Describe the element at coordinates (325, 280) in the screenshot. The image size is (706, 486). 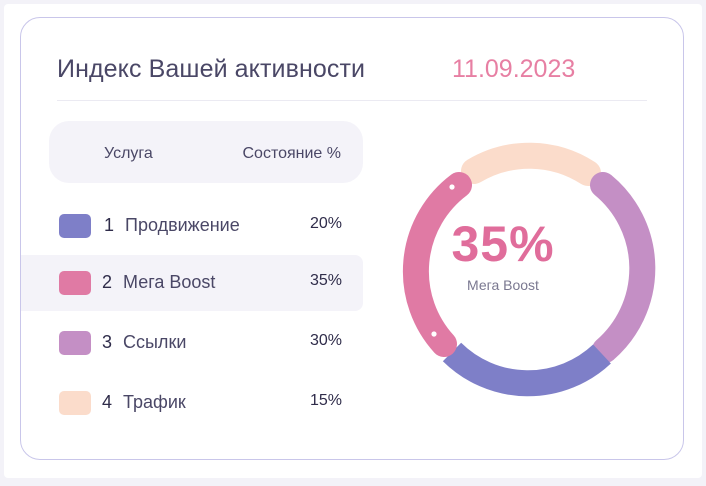
I see `service-percent: 35%` at that location.